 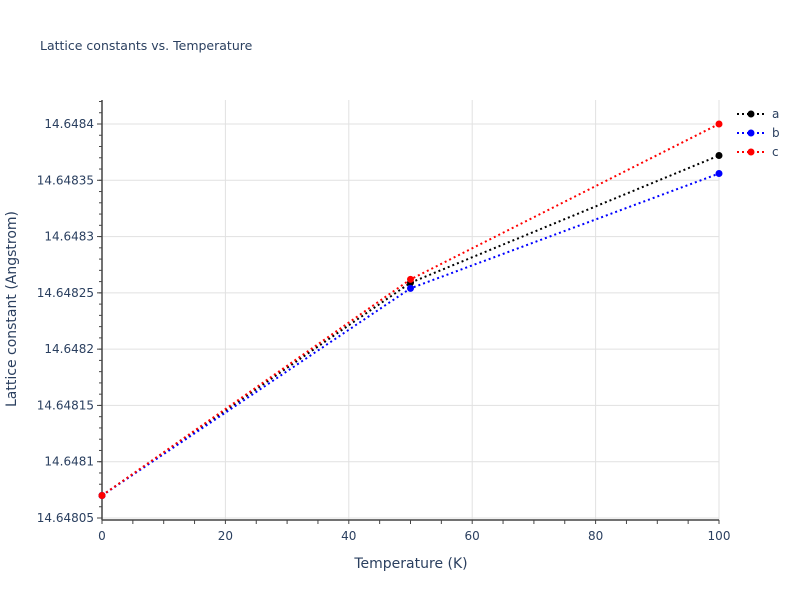 What do you see at coordinates (65, 518) in the screenshot?
I see `y-tick-label: 14.64805` at bounding box center [65, 518].